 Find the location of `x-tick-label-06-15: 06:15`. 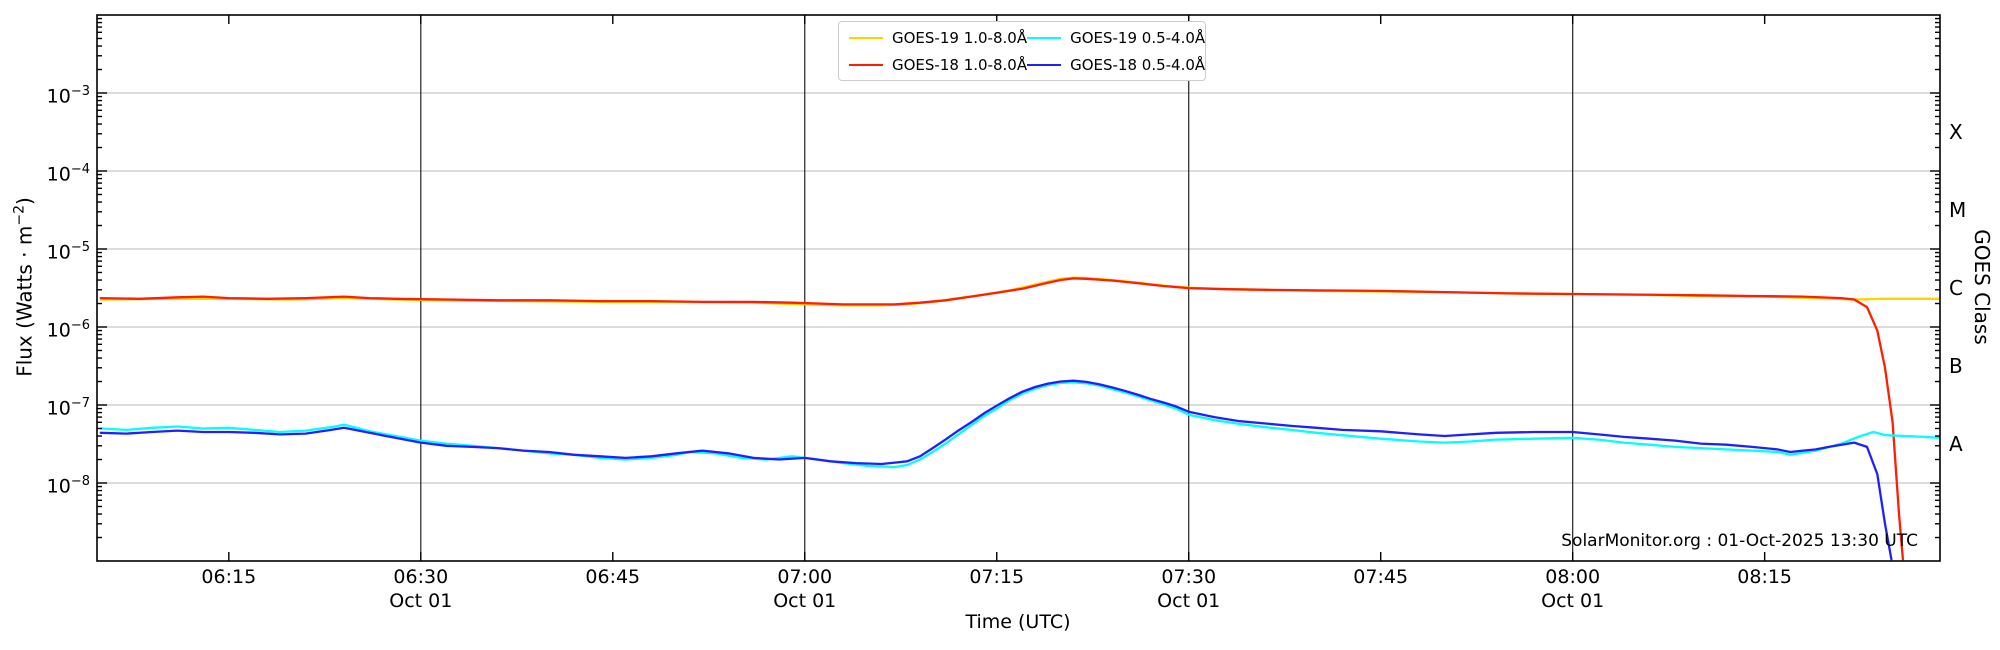

x-tick-label-06-15: 06:15 is located at coordinates (229, 577).